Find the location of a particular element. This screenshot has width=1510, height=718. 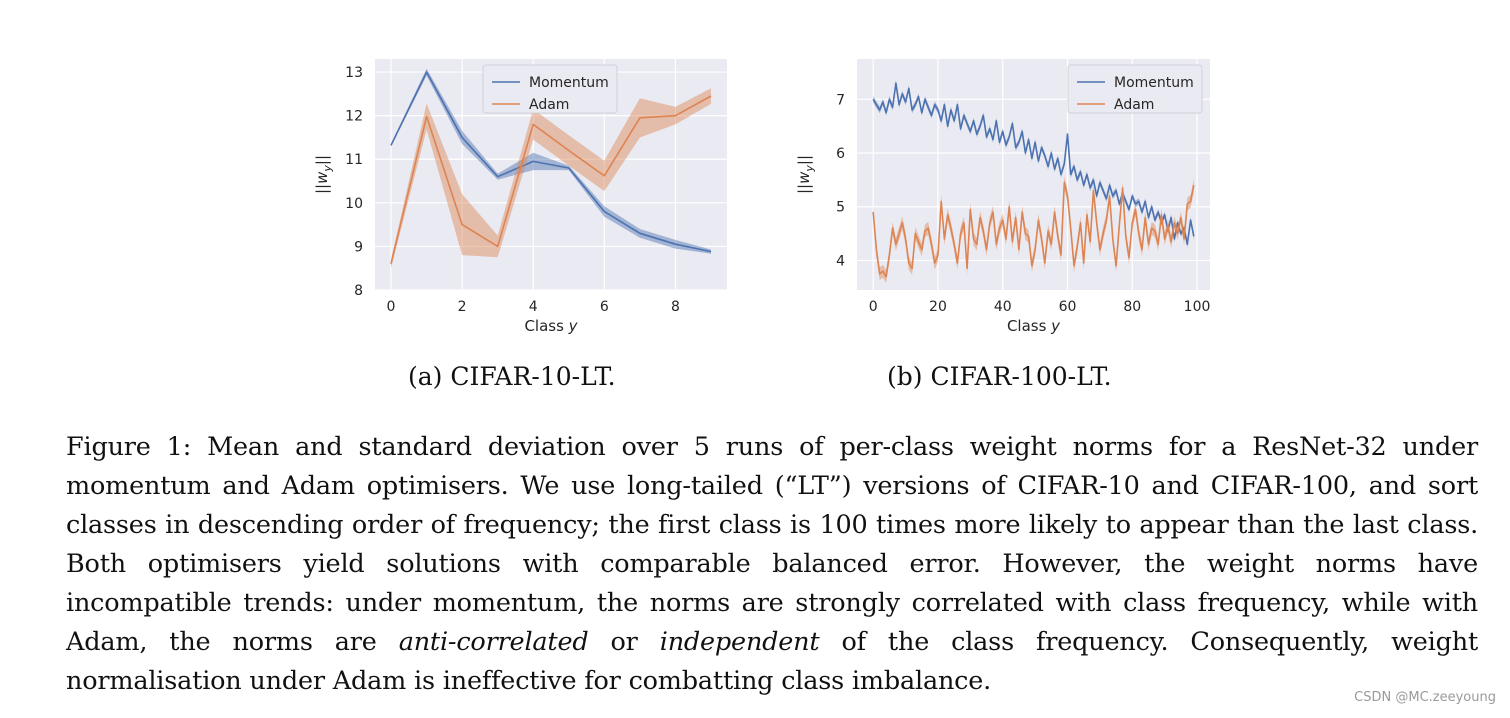

y-tick-label: 5 is located at coordinates (840, 208).